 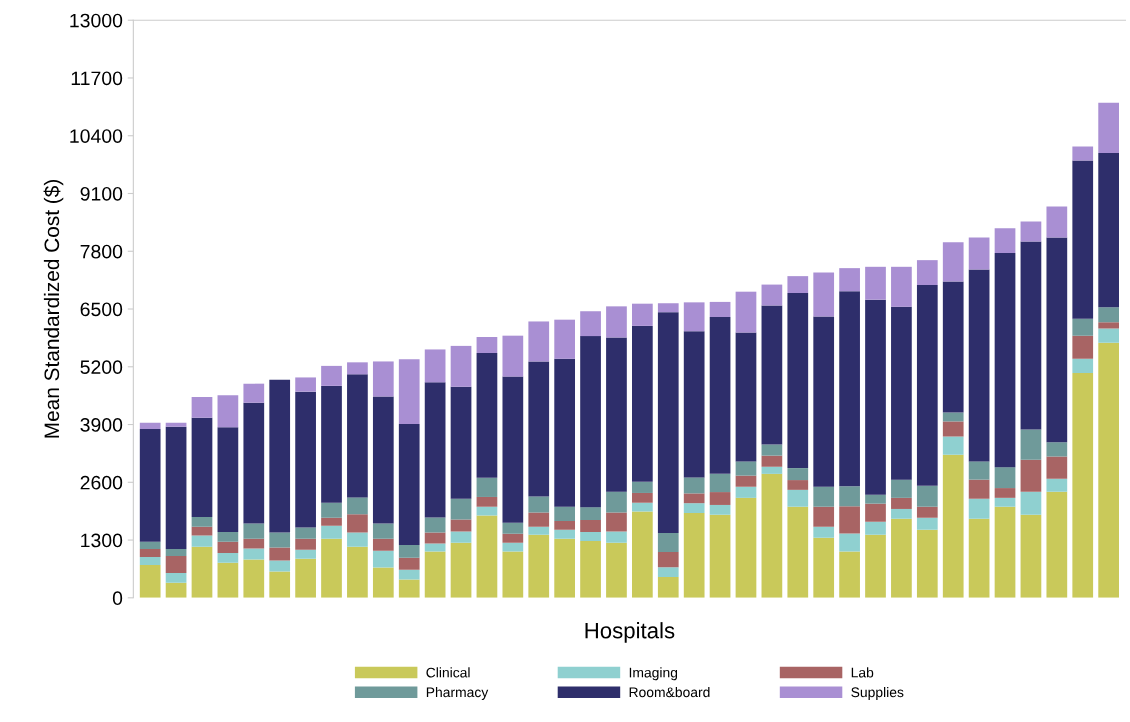 I want to click on y-tick-label: 9100, so click(x=101, y=193).